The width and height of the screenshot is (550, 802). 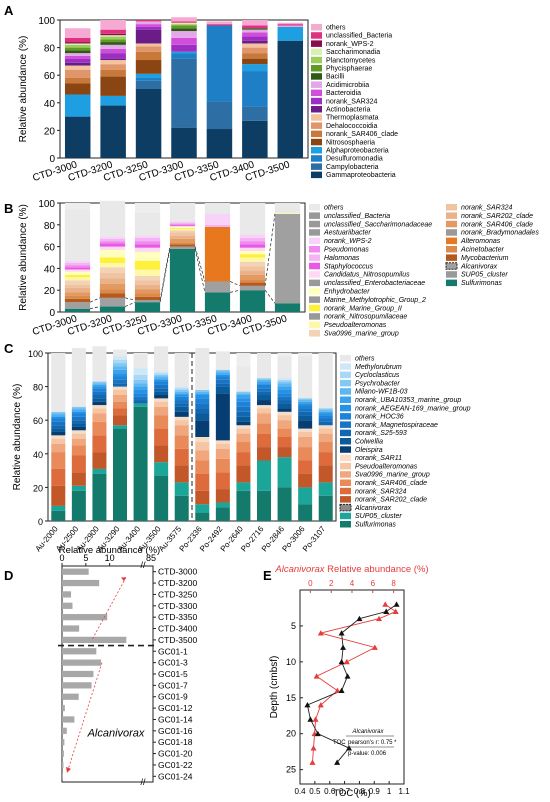 I want to click on legend-label-norank-nitrosopumilaceae: norank_Nitrosopumilaceae, so click(x=365, y=317).